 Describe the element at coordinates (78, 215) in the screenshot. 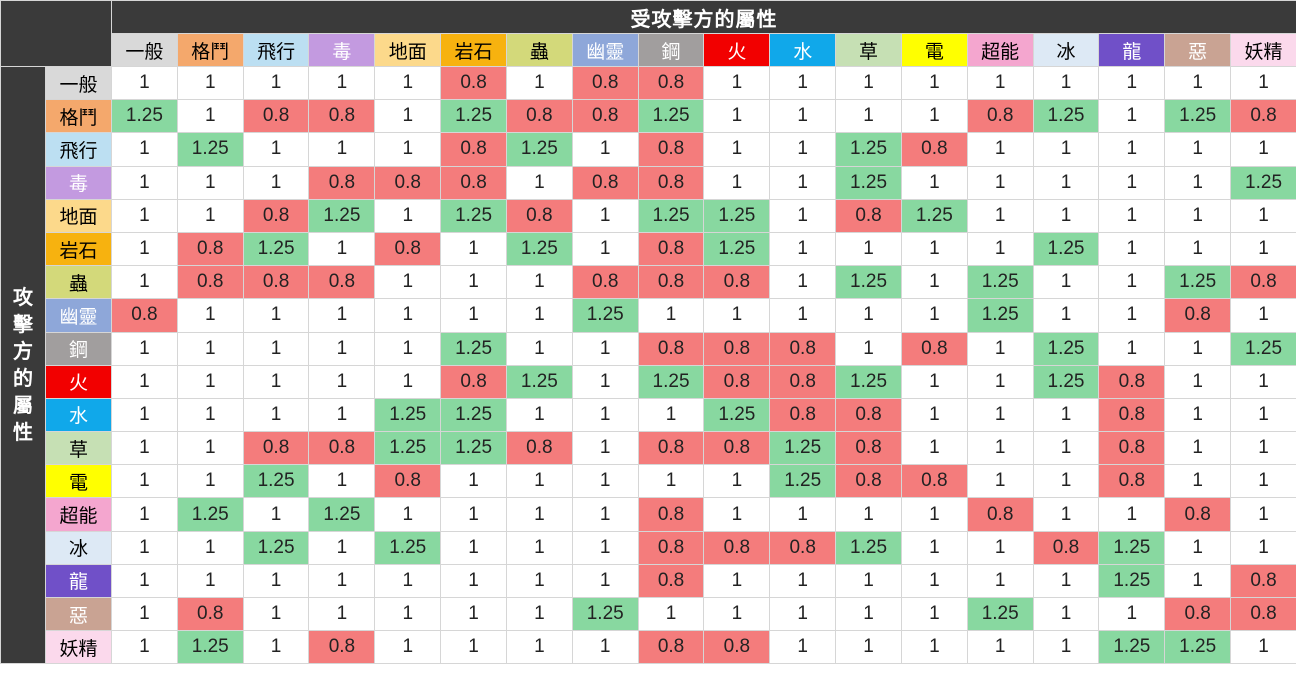

I see `attacker-type-header: 地面` at that location.